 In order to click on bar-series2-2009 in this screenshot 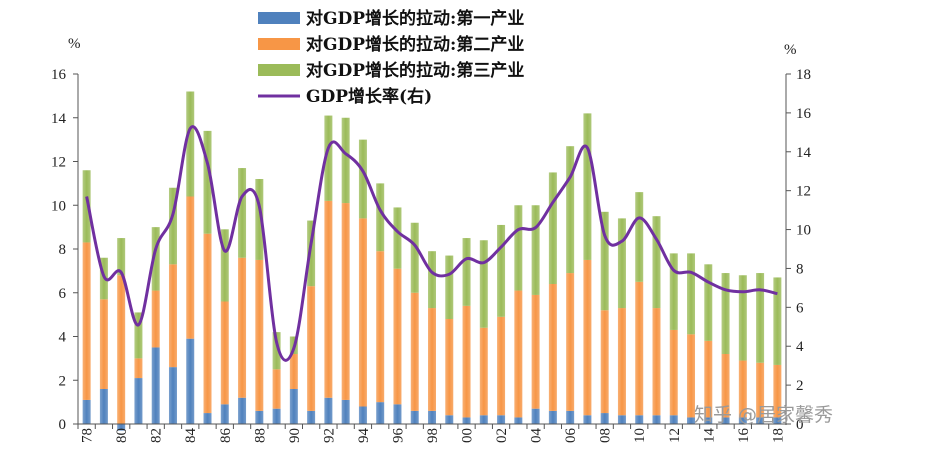, I will do `click(621, 362)`.